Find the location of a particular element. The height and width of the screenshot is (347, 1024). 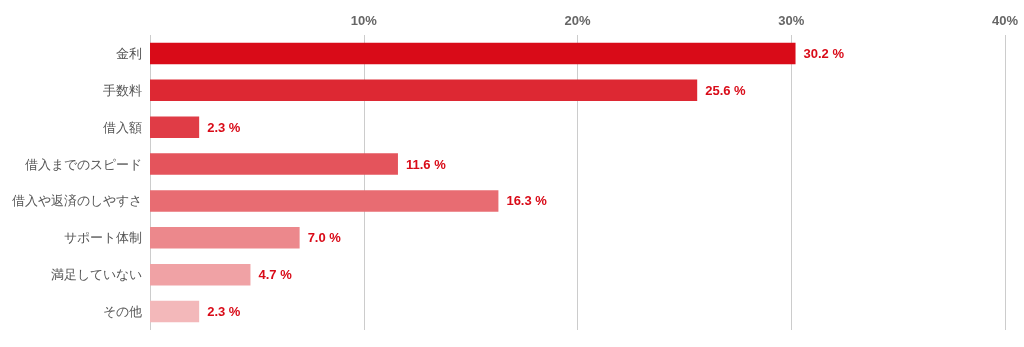

y-tick-label: 手数料 is located at coordinates (122, 90).